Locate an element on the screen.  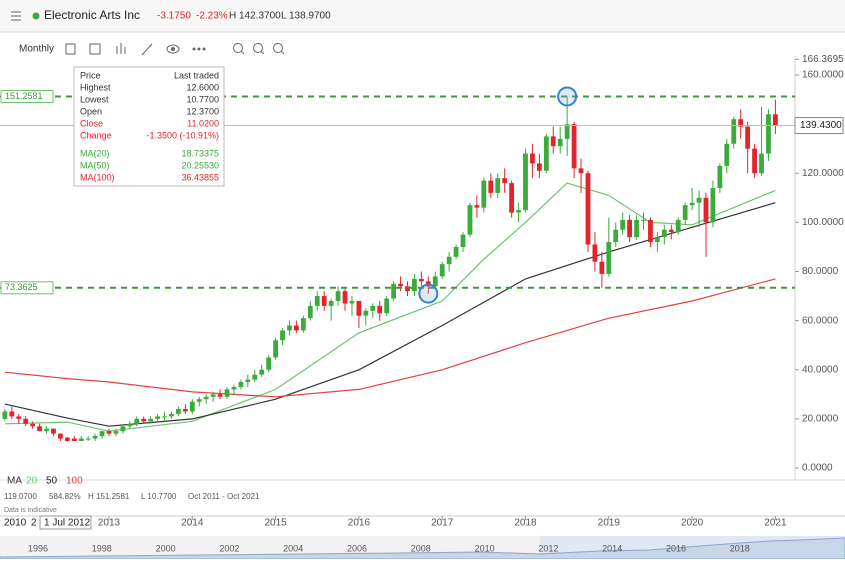
stat: Oct 2011 - Oct 2021 is located at coordinates (224, 496).